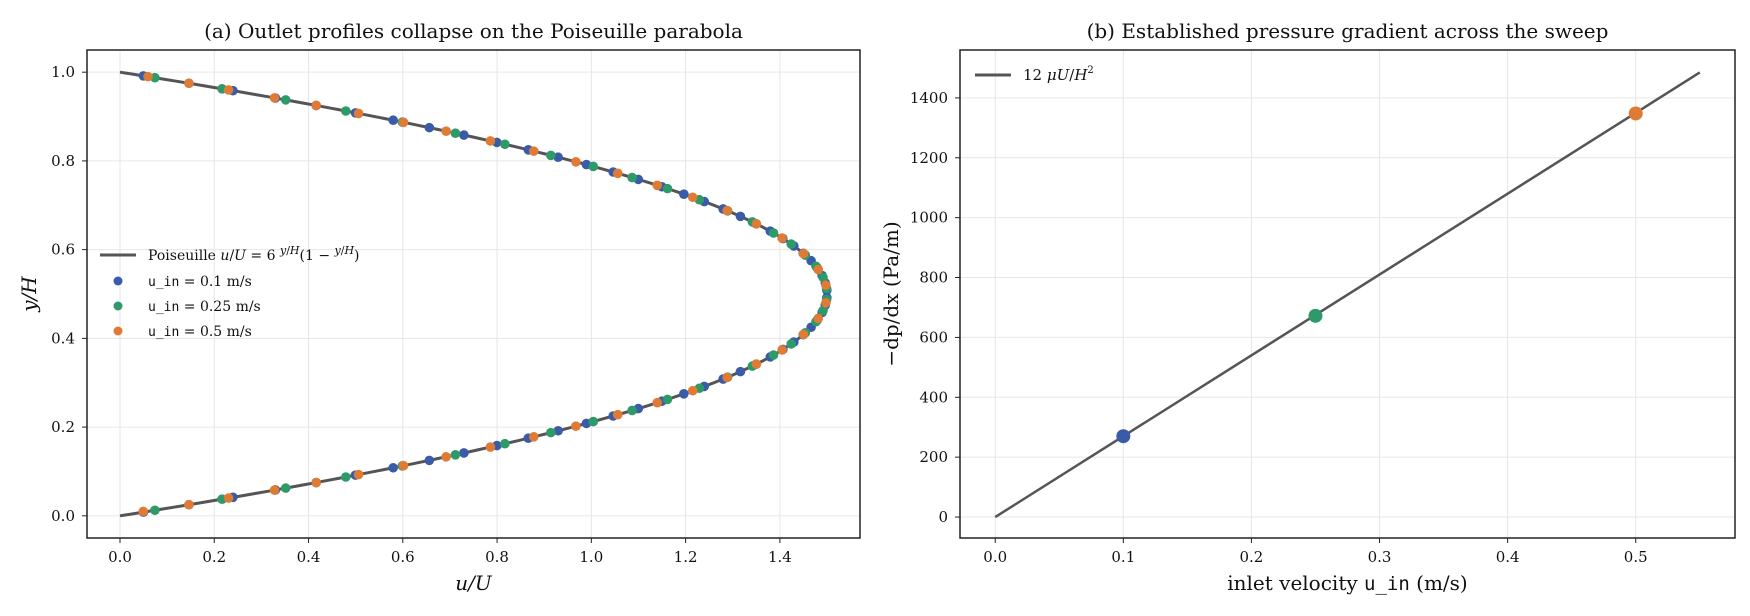 The width and height of the screenshot is (1750, 616). Describe the element at coordinates (120, 557) in the screenshot. I see `panel-a-x-tick-label: 0.0` at that location.